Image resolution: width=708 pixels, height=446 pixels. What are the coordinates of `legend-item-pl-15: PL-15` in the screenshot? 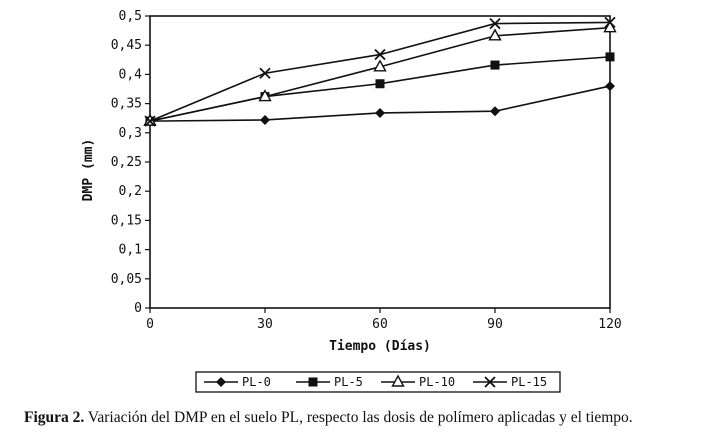 It's located at (510, 382).